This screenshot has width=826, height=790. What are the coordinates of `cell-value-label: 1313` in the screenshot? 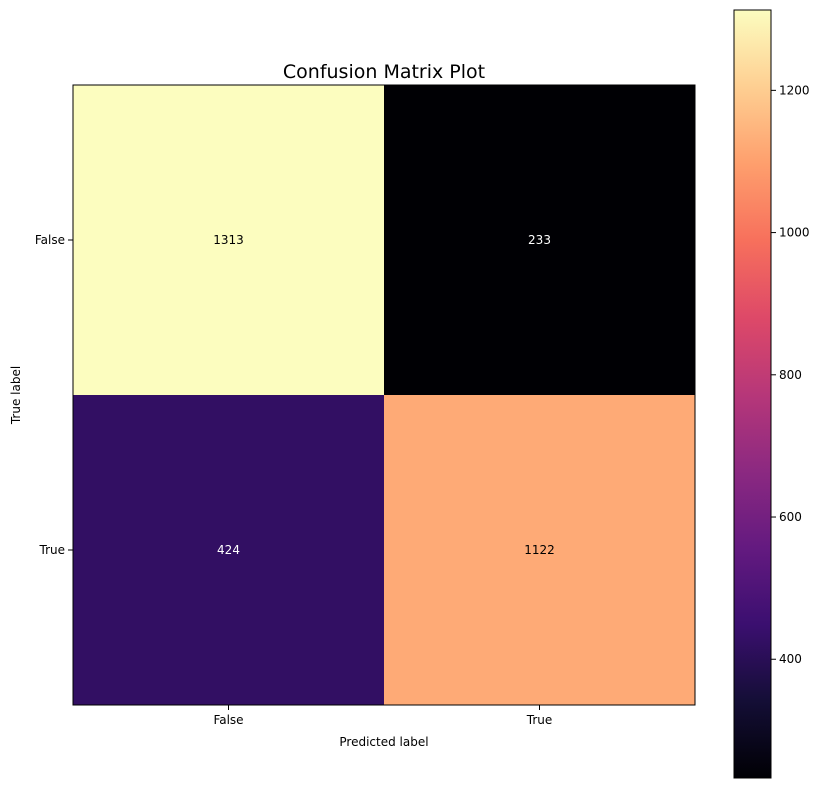 It's located at (228, 240).